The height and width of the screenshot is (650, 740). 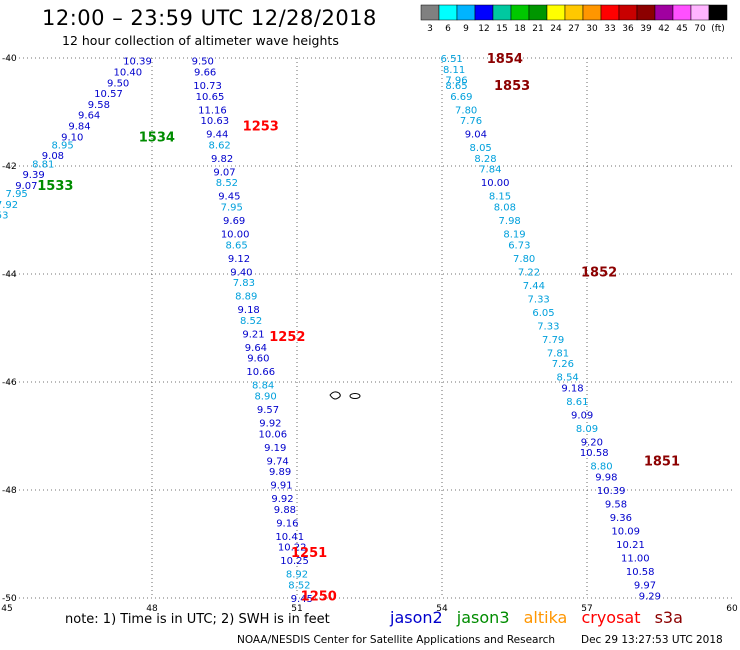 I want to click on lat-tick-label: -48, so click(x=9, y=491).